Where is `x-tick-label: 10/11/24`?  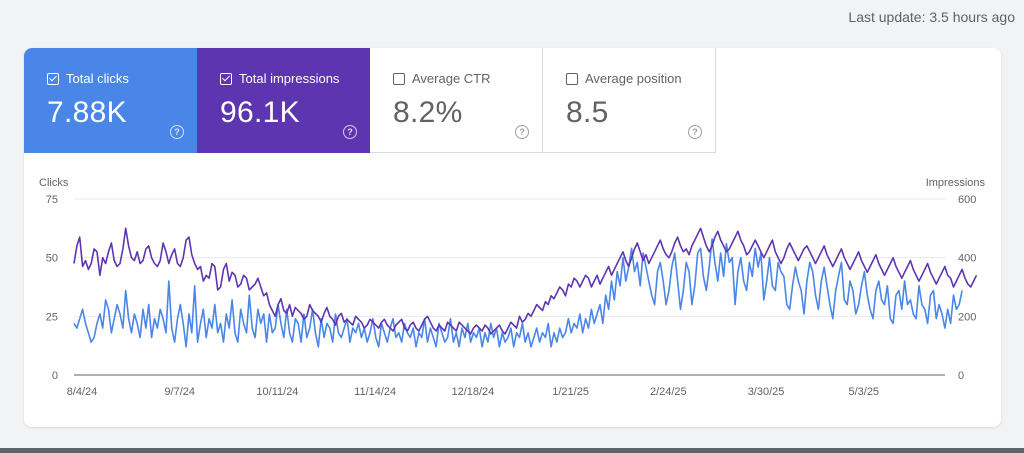
x-tick-label: 10/11/24 is located at coordinates (277, 392).